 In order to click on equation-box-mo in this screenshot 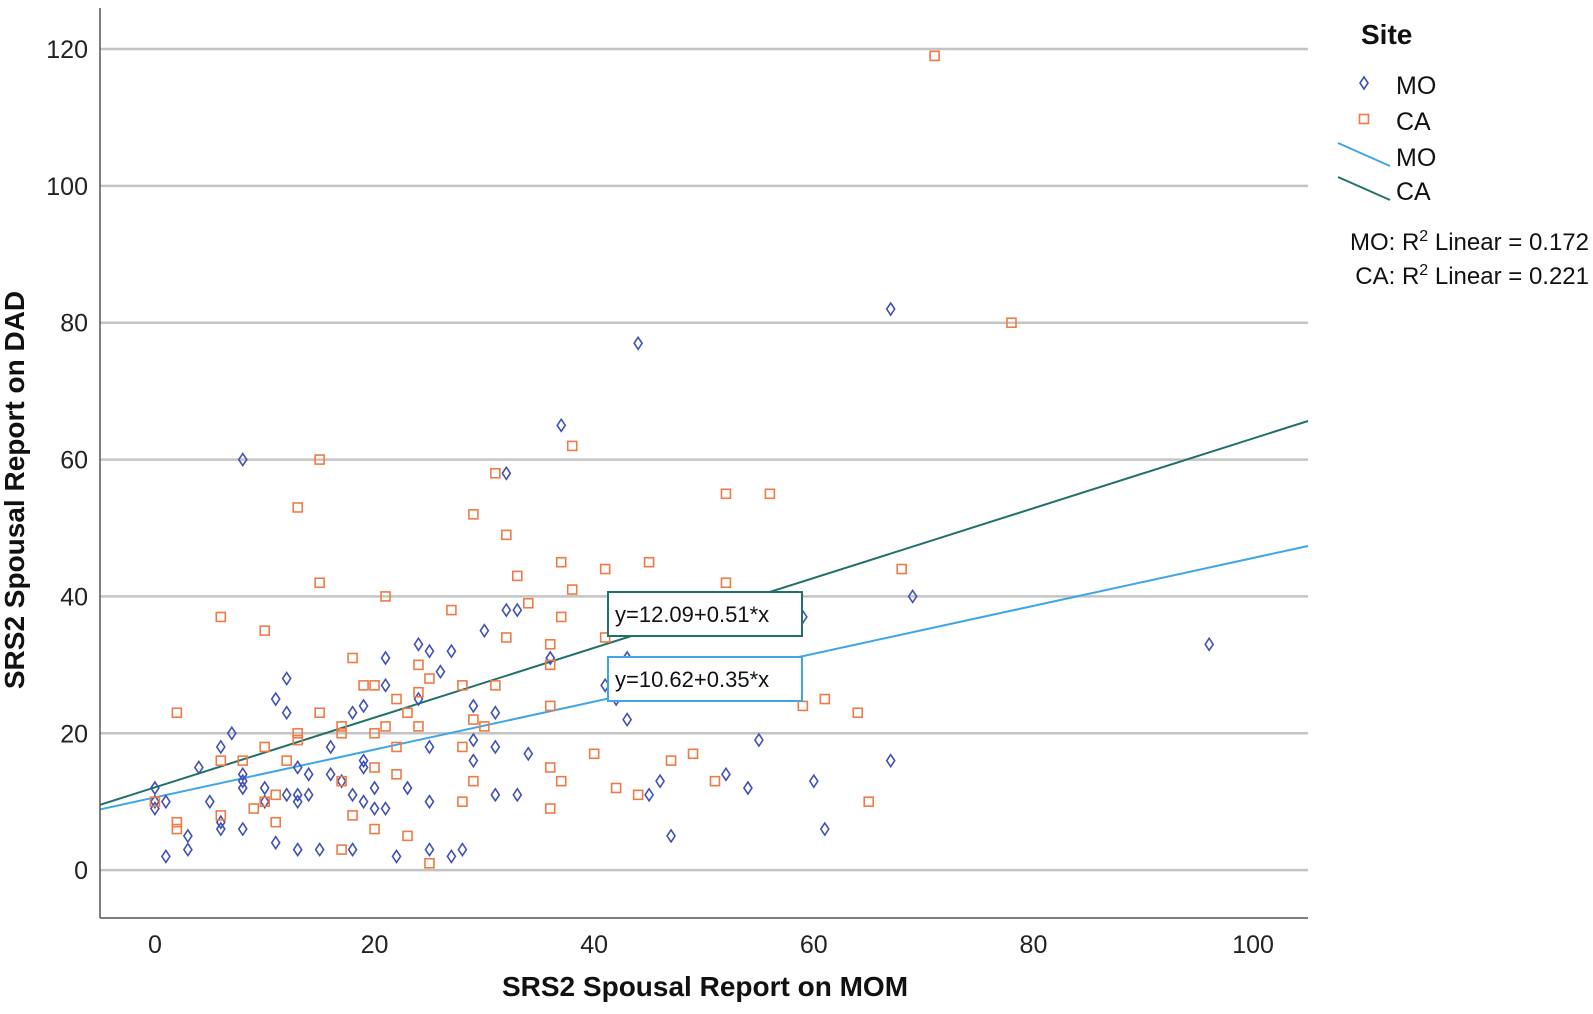, I will do `click(705, 679)`.